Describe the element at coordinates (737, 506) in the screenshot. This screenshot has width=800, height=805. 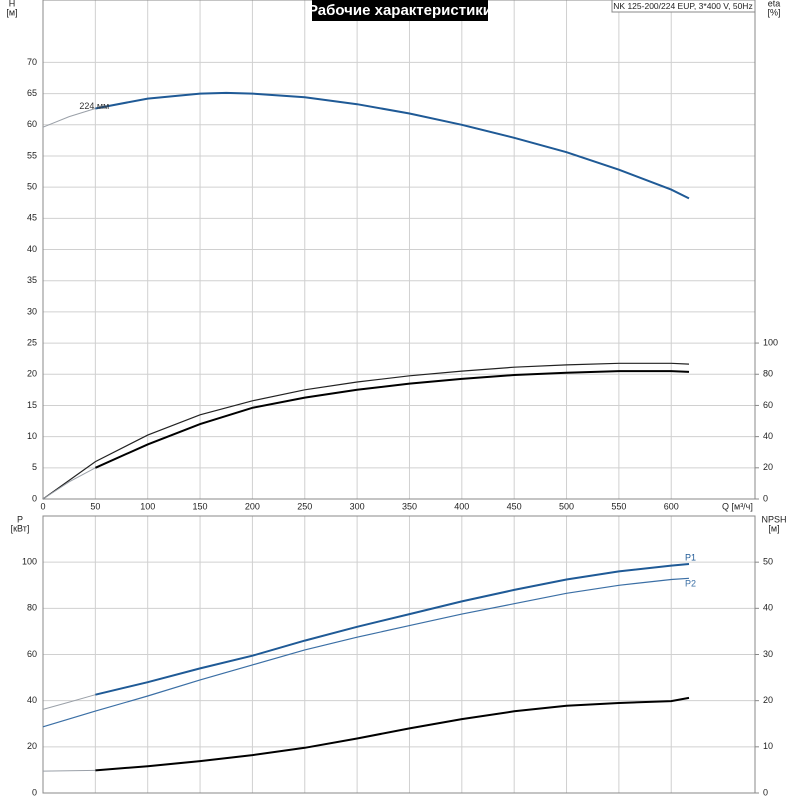
I see `x-axis-label: Q [м³/ч]` at that location.